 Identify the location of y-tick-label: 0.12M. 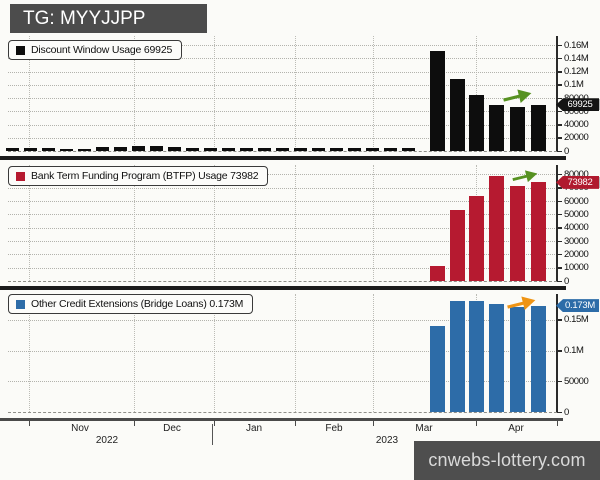
(576, 72).